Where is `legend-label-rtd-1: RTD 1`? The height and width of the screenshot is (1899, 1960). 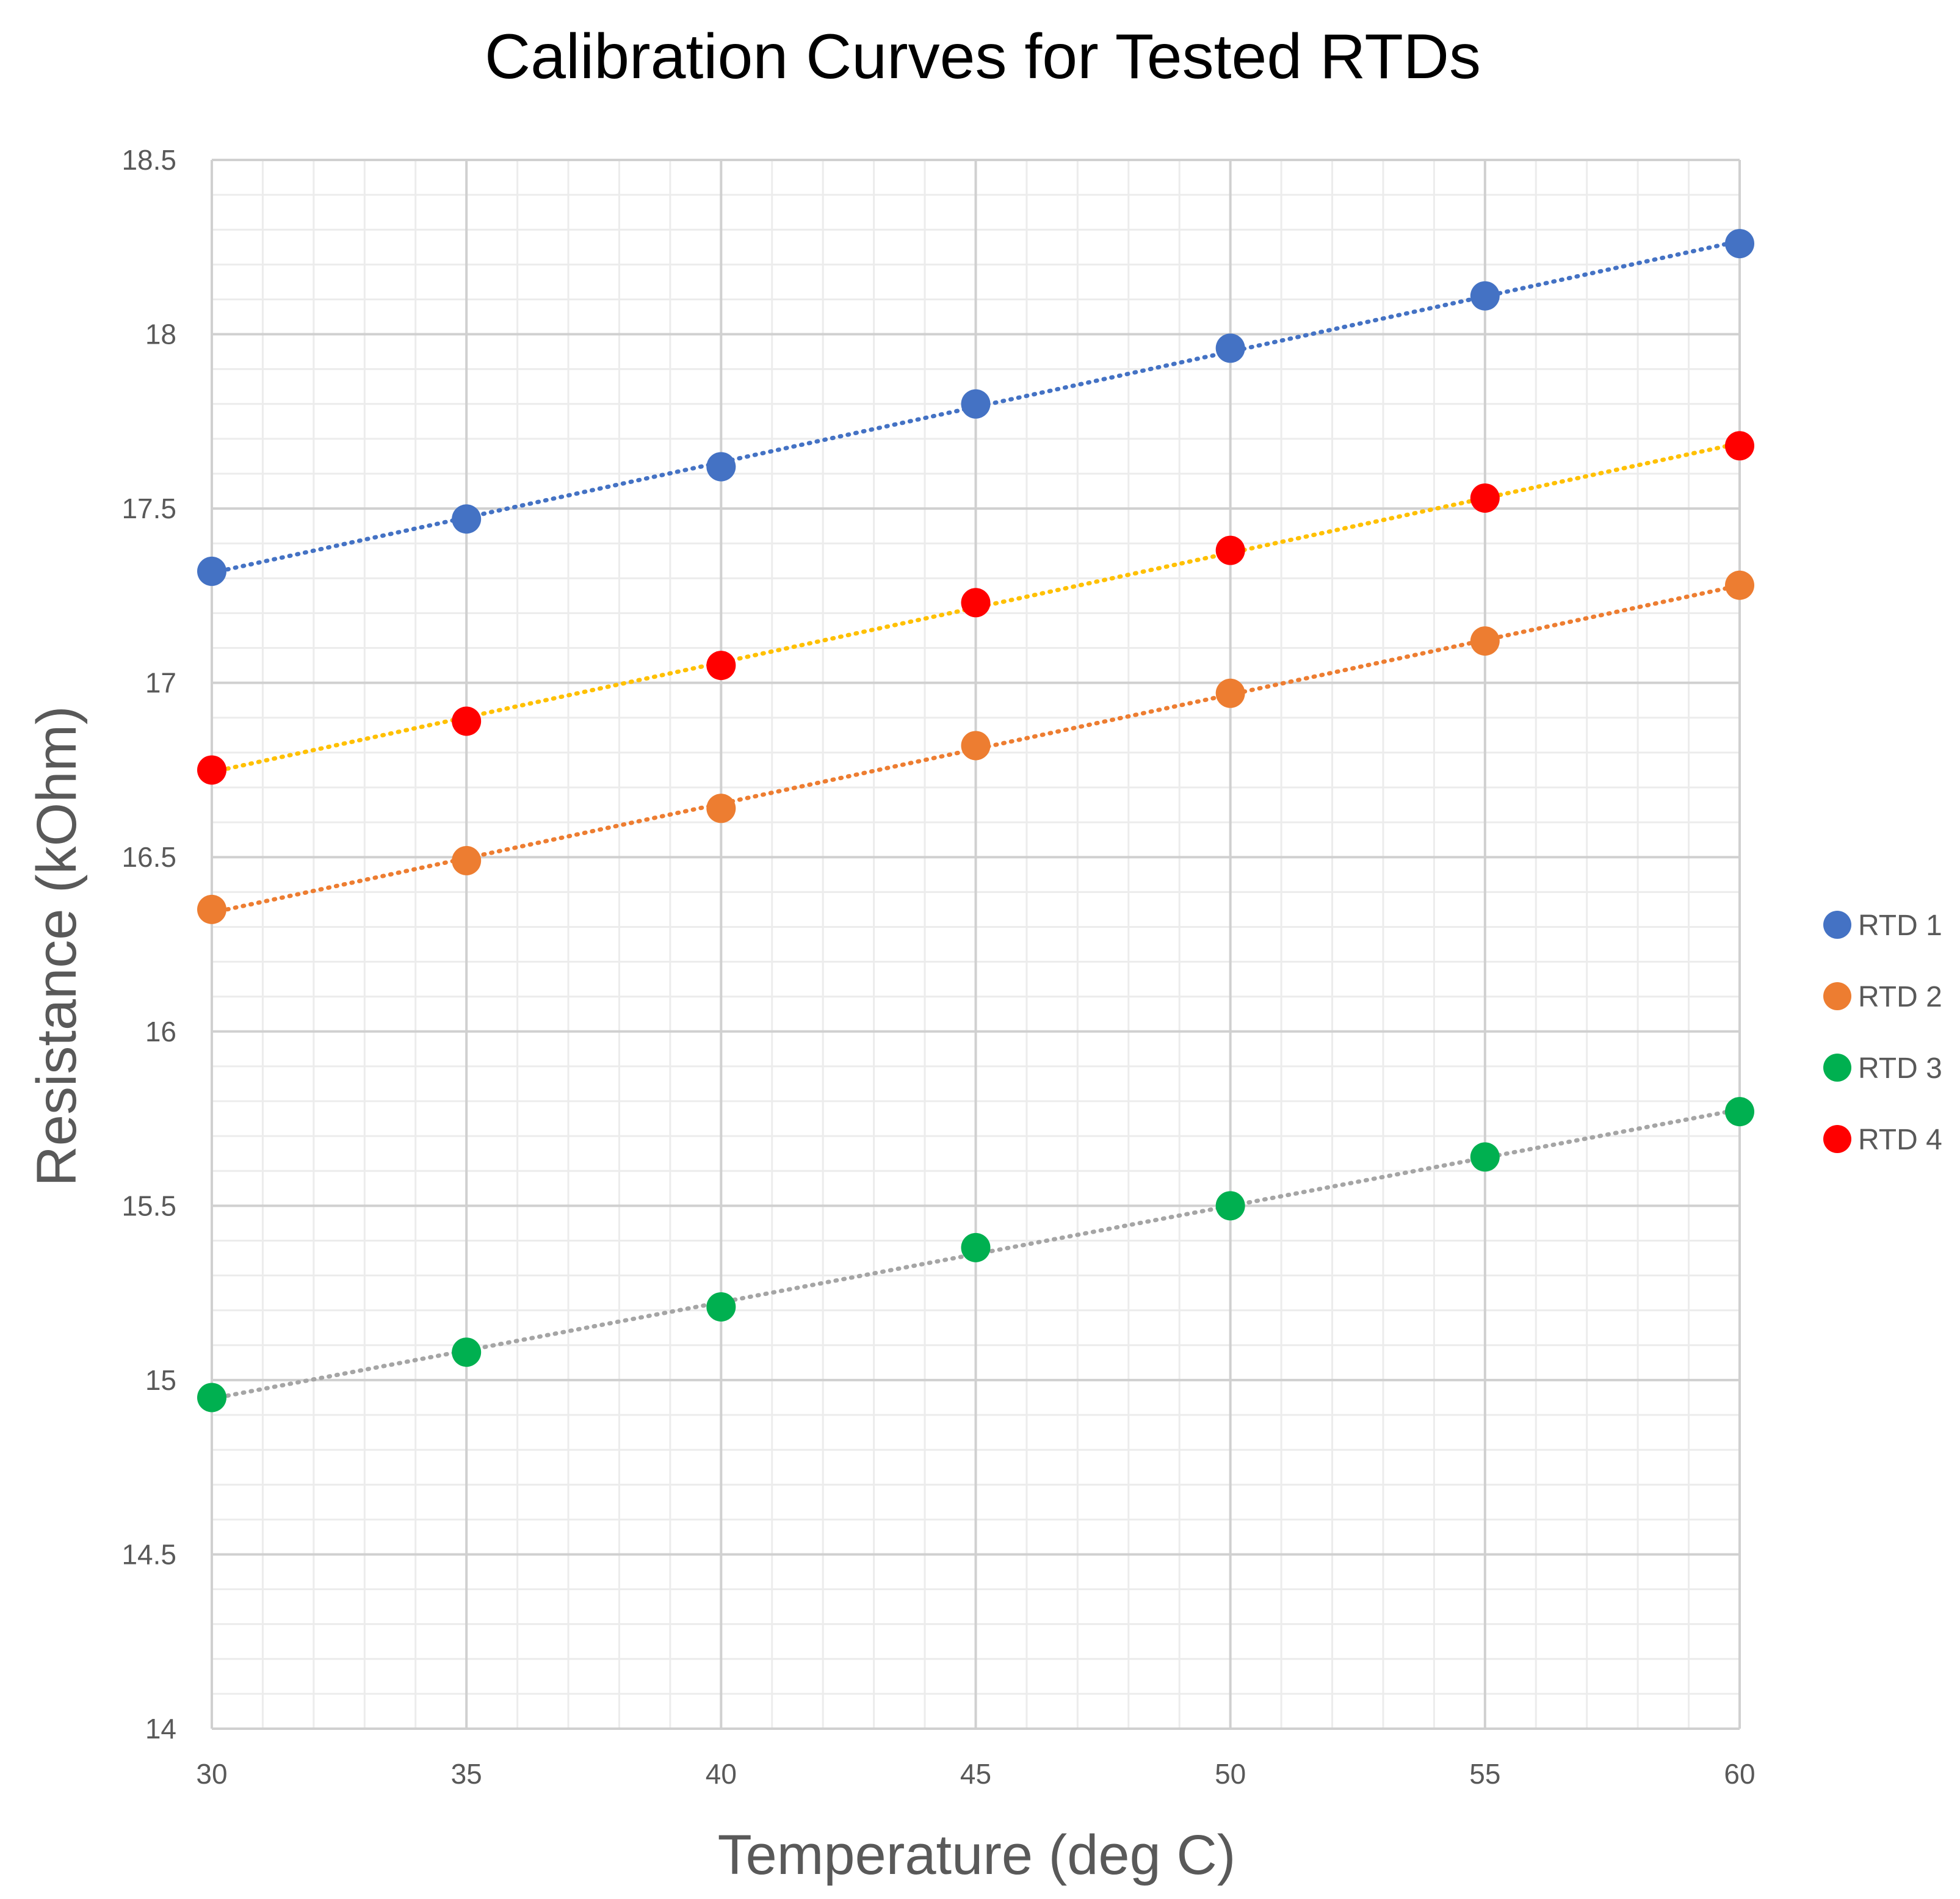 legend-label-rtd-1: RTD 1 is located at coordinates (1900, 926).